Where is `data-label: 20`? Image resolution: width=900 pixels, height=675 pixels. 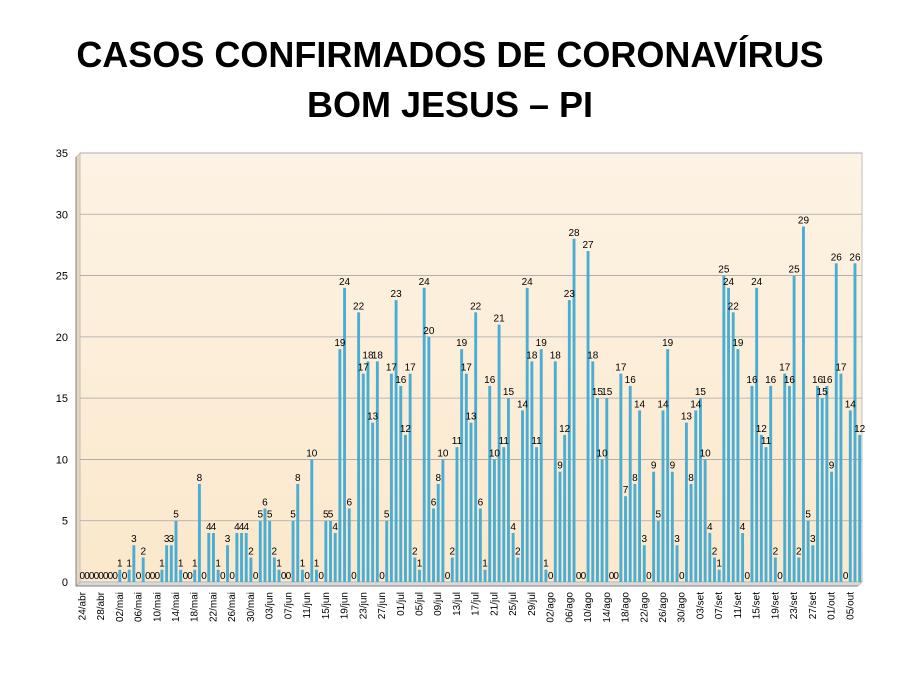
data-label: 20 is located at coordinates (429, 331).